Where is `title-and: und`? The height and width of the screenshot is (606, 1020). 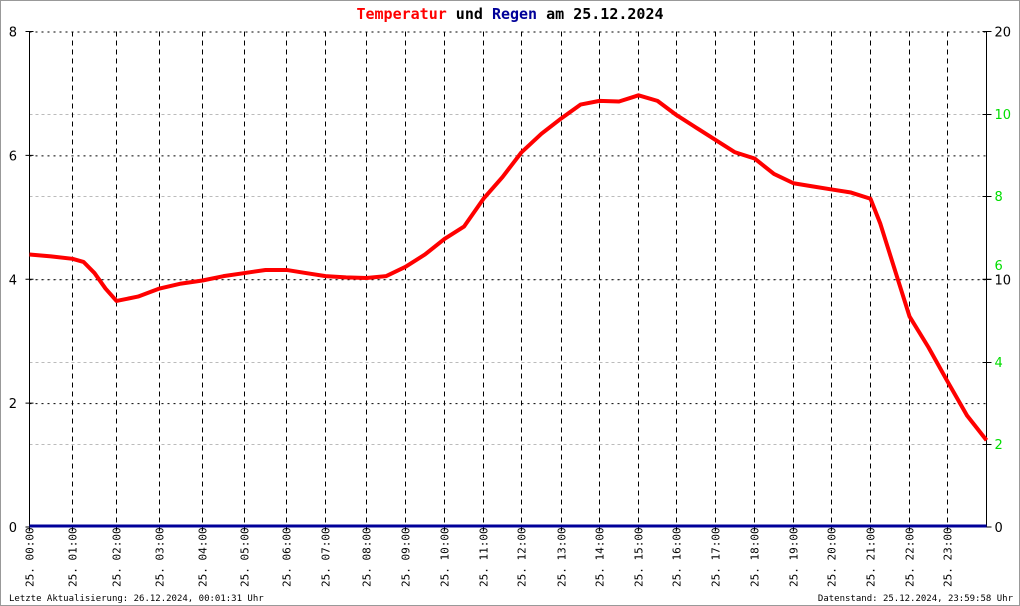
title-and: und is located at coordinates (469, 14).